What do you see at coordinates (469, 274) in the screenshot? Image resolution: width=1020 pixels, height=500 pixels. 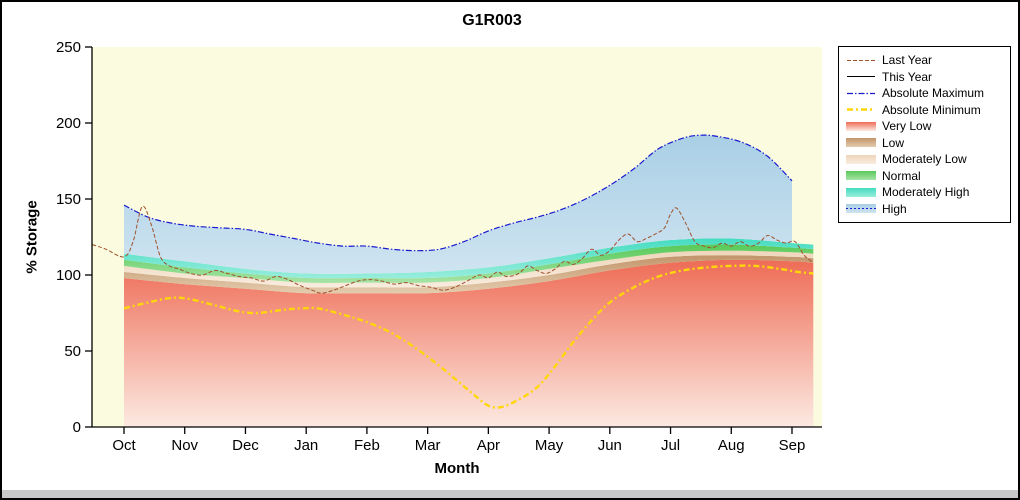 I see `band-low` at bounding box center [469, 274].